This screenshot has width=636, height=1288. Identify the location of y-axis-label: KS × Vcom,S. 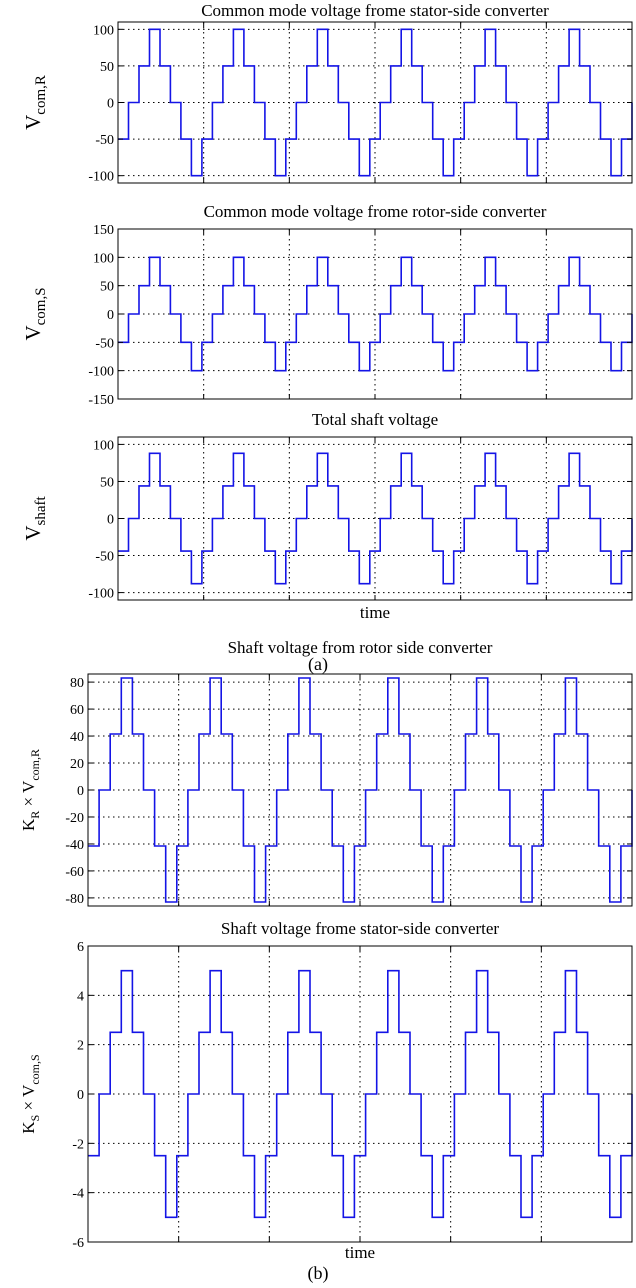
(30, 1093).